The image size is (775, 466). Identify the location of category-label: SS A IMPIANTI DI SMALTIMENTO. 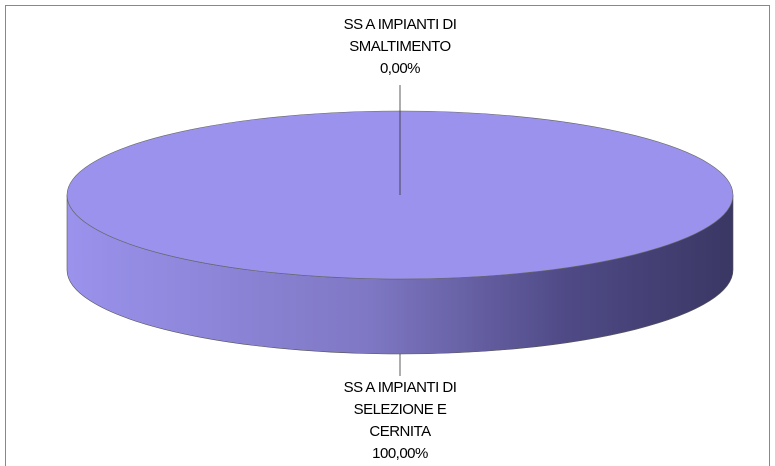
(400, 35).